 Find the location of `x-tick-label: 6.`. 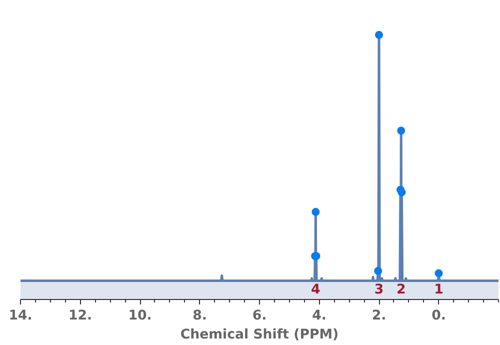

x-tick-label: 6. is located at coordinates (259, 316).